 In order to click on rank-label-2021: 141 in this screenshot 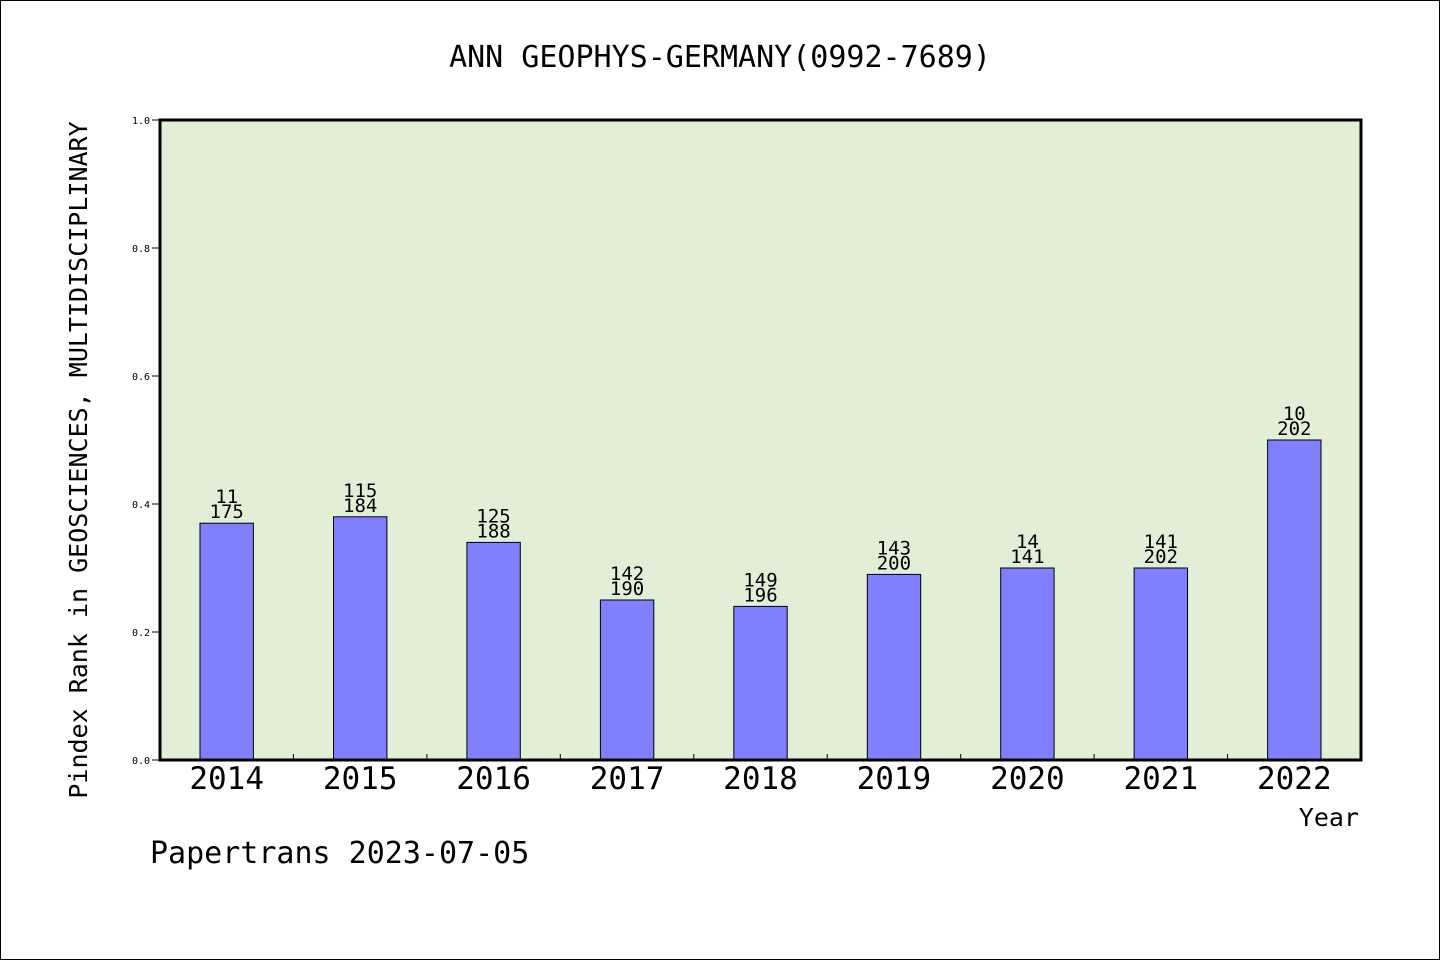, I will do `click(1161, 542)`.